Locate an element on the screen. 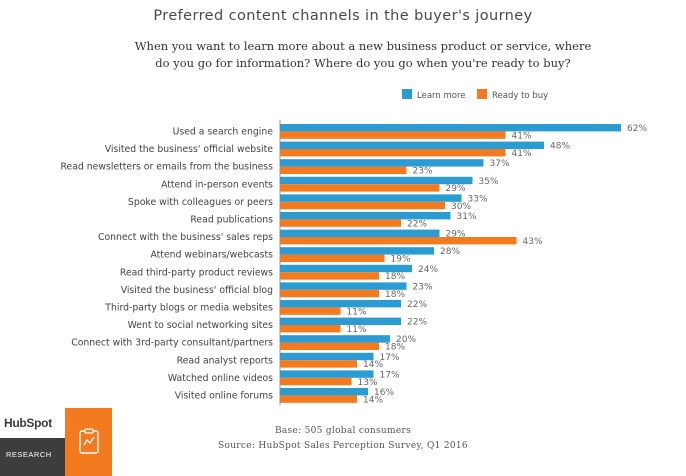 The height and width of the screenshot is (476, 686). logo-white-panel: HubSpot is located at coordinates (32, 423).